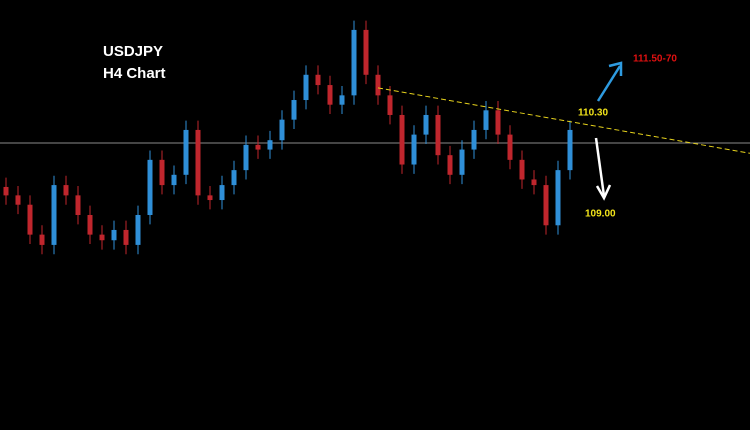 The width and height of the screenshot is (750, 430). I want to click on annotation: 110.30, so click(593, 113).